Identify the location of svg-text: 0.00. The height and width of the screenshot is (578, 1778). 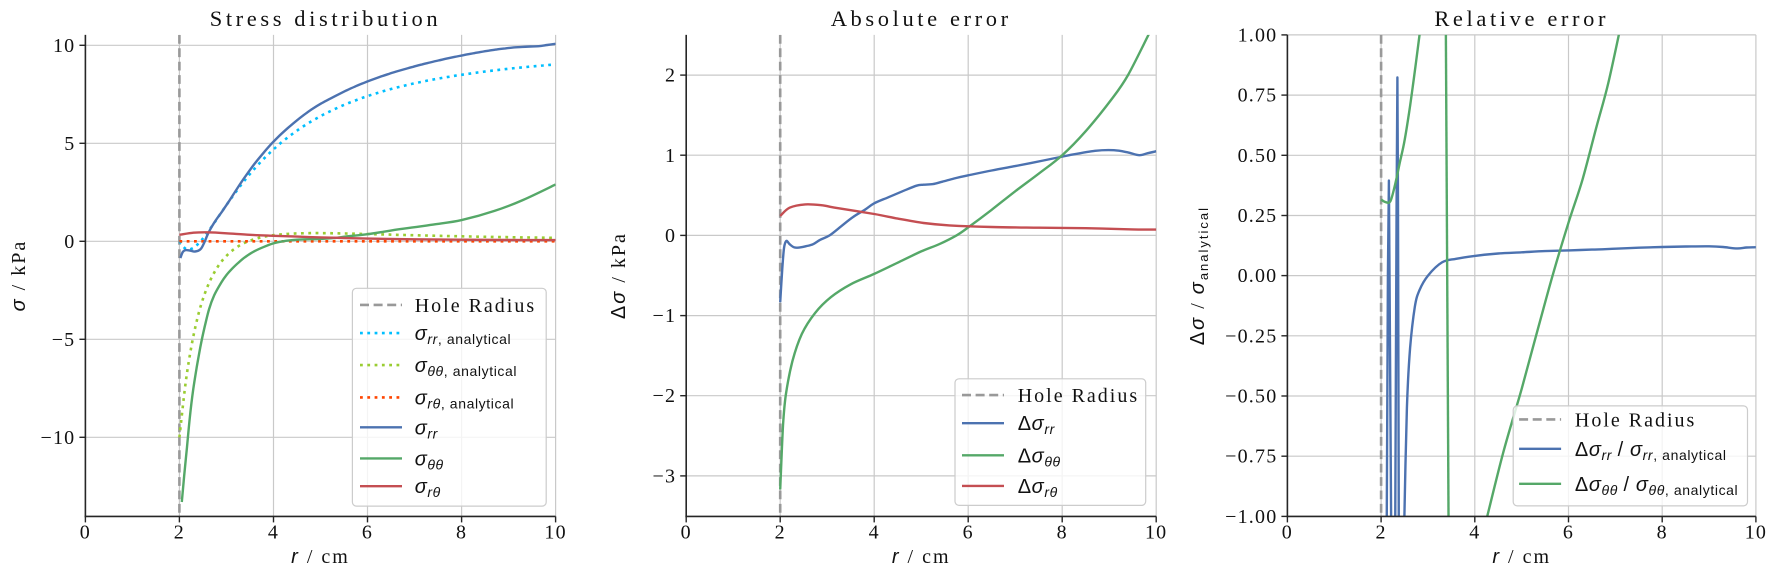
(1258, 276).